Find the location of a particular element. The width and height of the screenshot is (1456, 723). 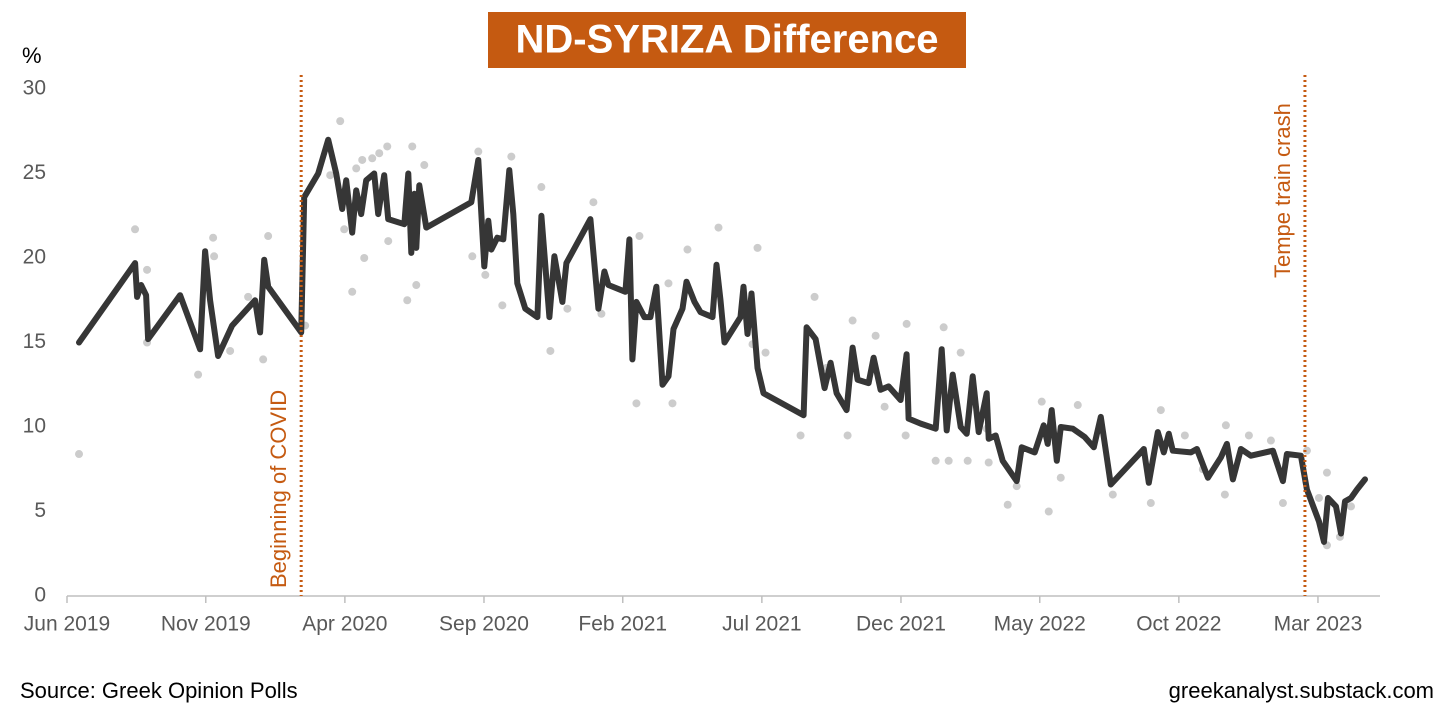

title-box is located at coordinates (727, 40).